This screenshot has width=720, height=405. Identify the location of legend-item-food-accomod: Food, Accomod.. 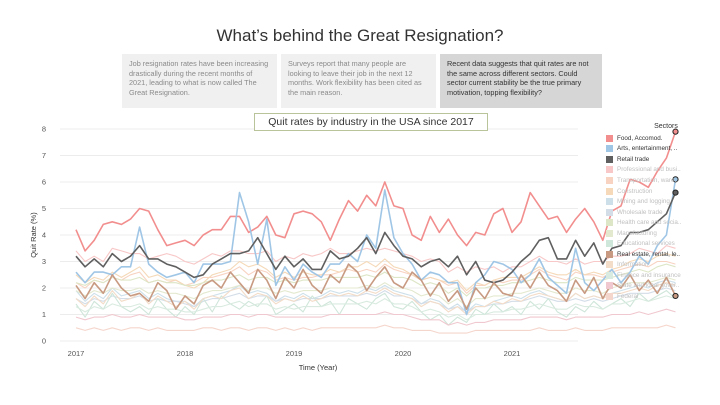
(661, 138).